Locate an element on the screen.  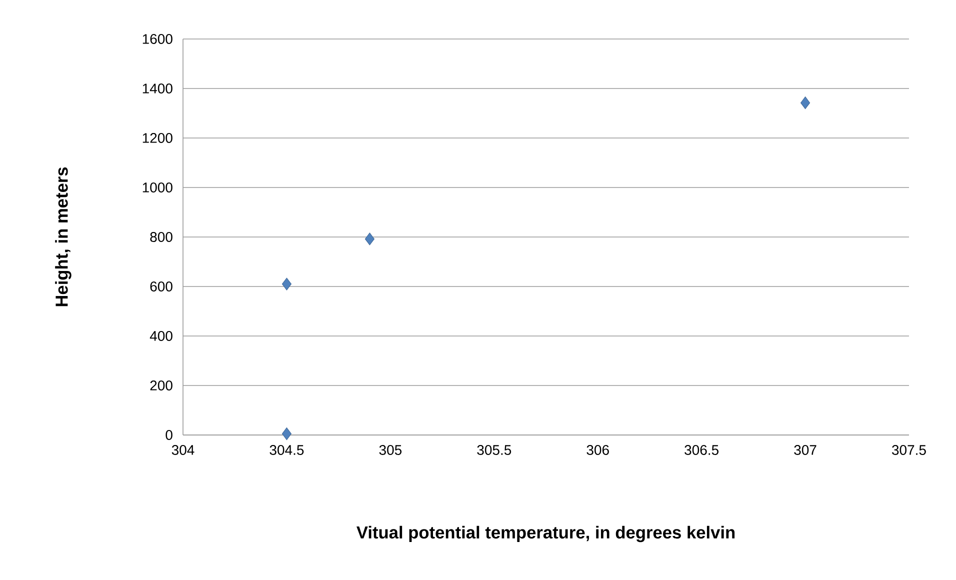
y-tick-label: 400 is located at coordinates (161, 336).